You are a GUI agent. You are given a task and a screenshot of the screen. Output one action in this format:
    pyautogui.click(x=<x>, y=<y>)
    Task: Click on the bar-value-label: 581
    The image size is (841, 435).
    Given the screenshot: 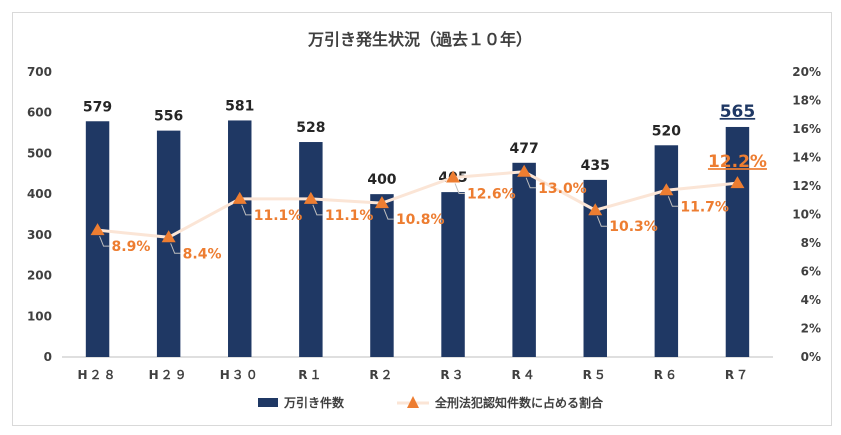 What is the action you would take?
    pyautogui.click(x=239, y=106)
    